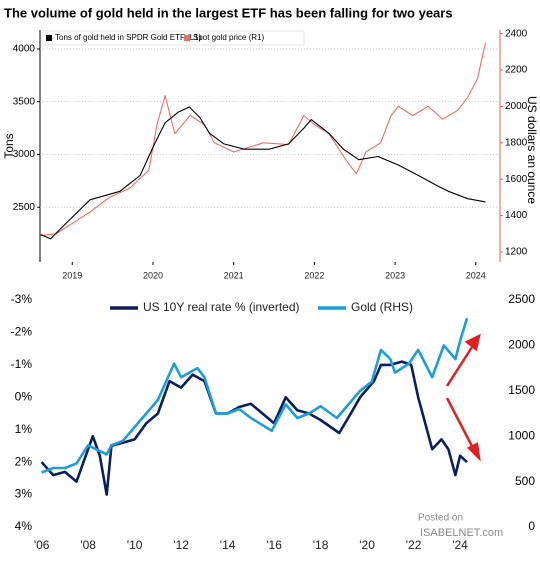  Describe the element at coordinates (24, 101) in the screenshot. I see `y-tick-label: 3500` at that location.